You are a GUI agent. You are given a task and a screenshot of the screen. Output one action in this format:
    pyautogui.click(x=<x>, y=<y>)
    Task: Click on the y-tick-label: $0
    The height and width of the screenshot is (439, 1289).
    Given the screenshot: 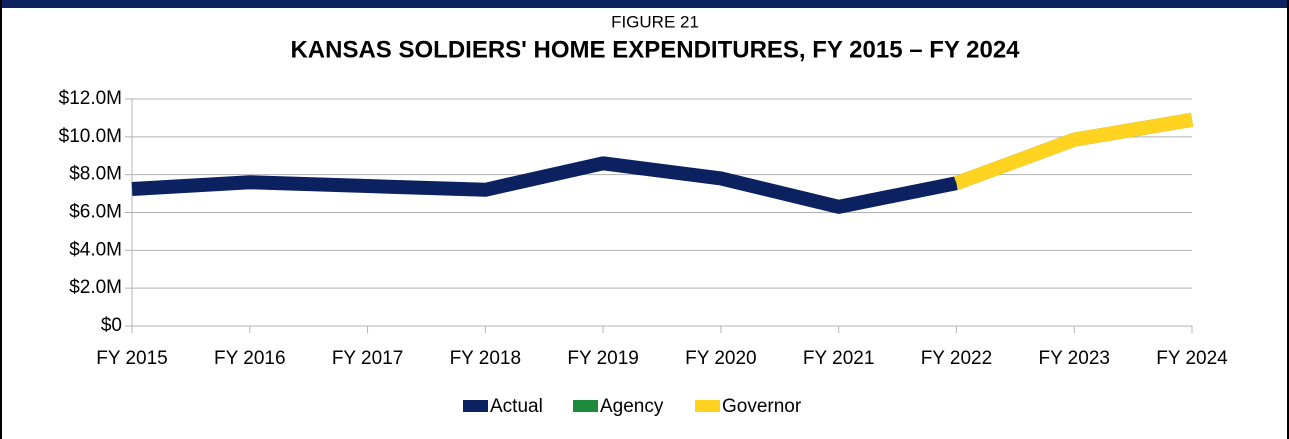 What is the action you would take?
    pyautogui.click(x=111, y=325)
    